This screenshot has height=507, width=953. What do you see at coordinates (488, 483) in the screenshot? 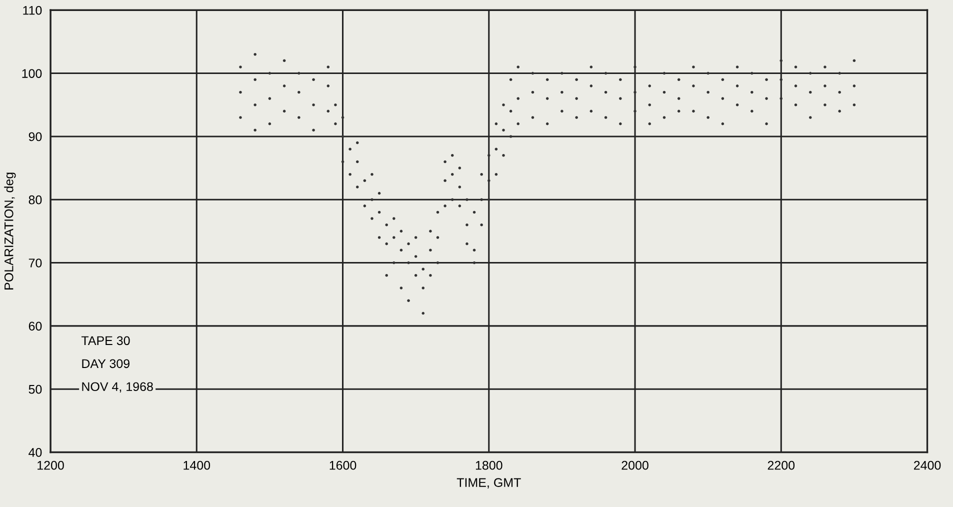
I see `x-axis-title: TIME, GMT` at bounding box center [488, 483].